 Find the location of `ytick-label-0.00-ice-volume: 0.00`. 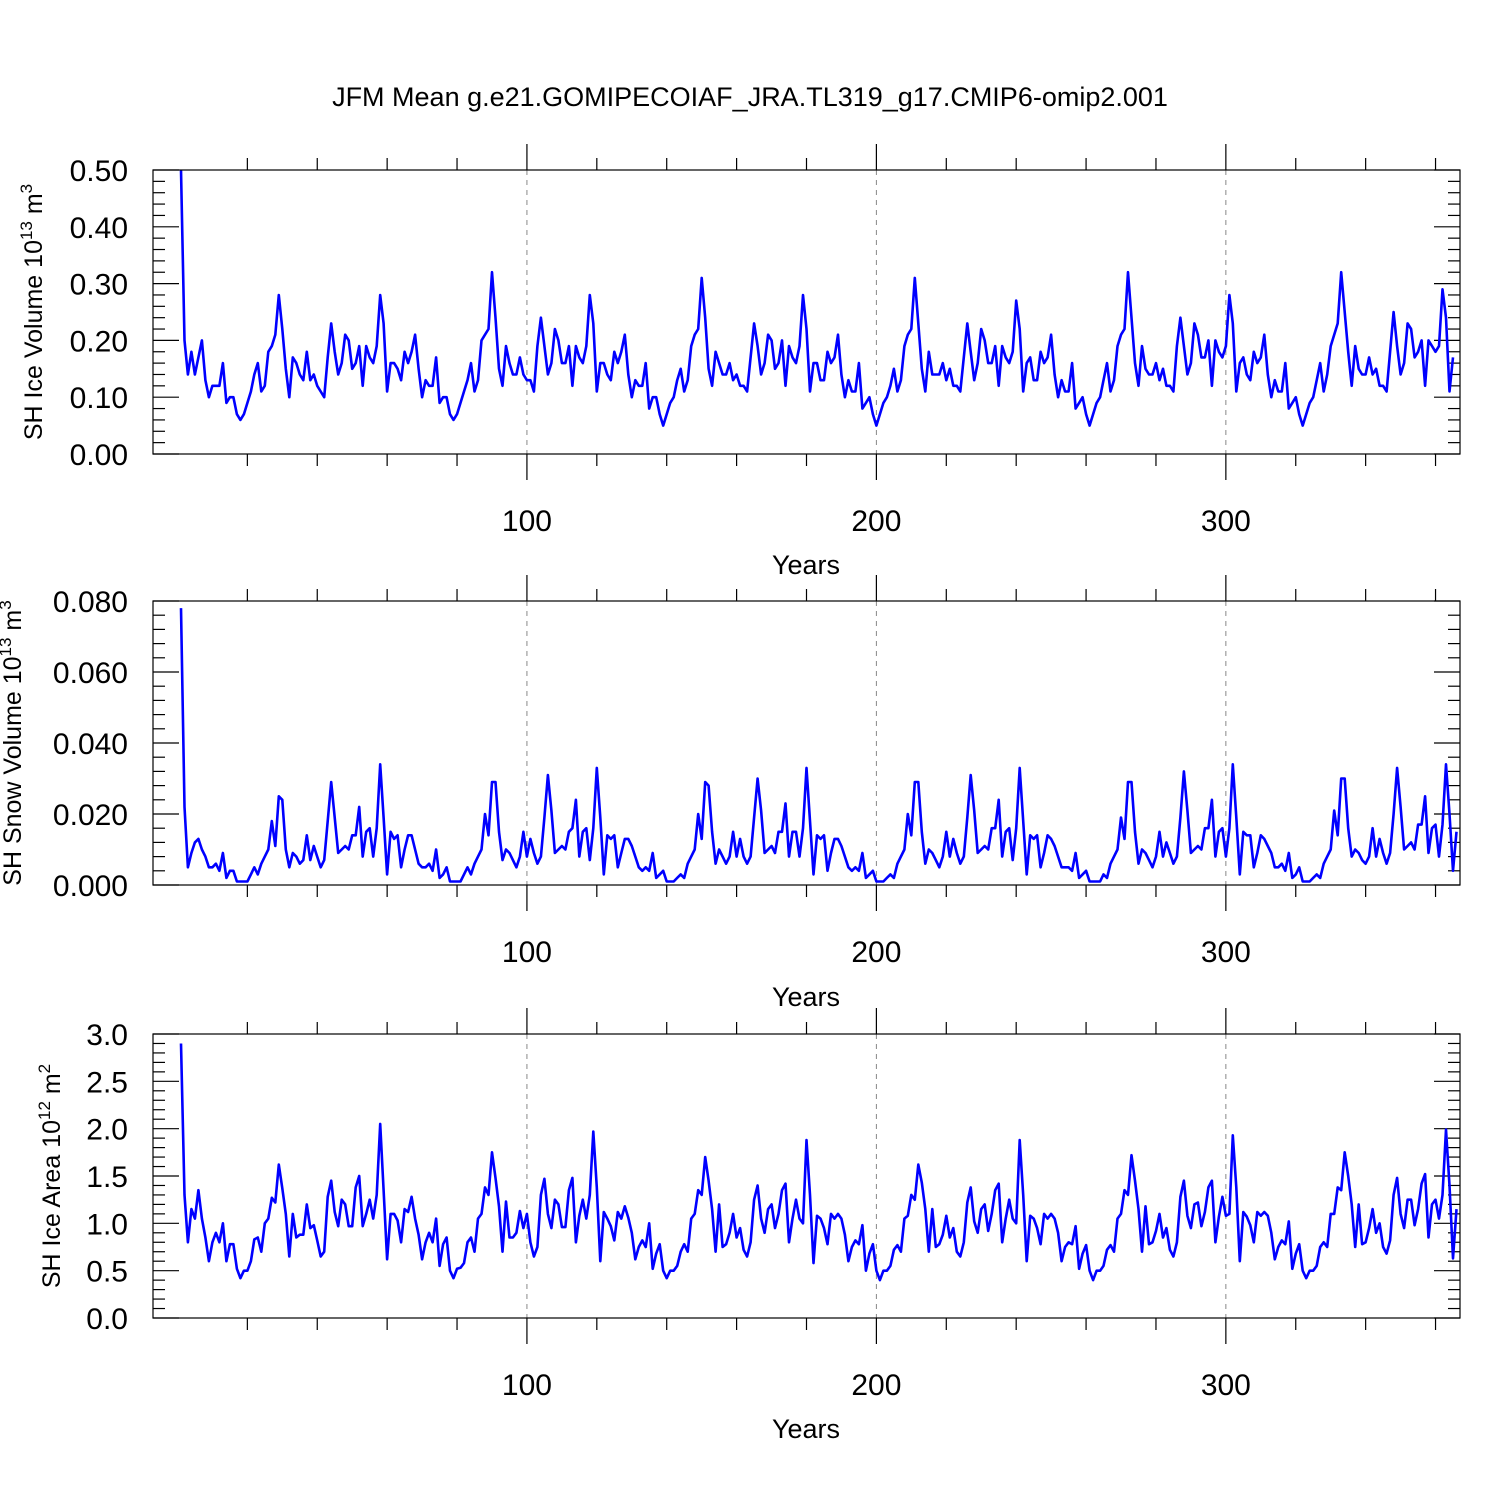

ytick-label-0.00-ice-volume: 0.00 is located at coordinates (99, 455).